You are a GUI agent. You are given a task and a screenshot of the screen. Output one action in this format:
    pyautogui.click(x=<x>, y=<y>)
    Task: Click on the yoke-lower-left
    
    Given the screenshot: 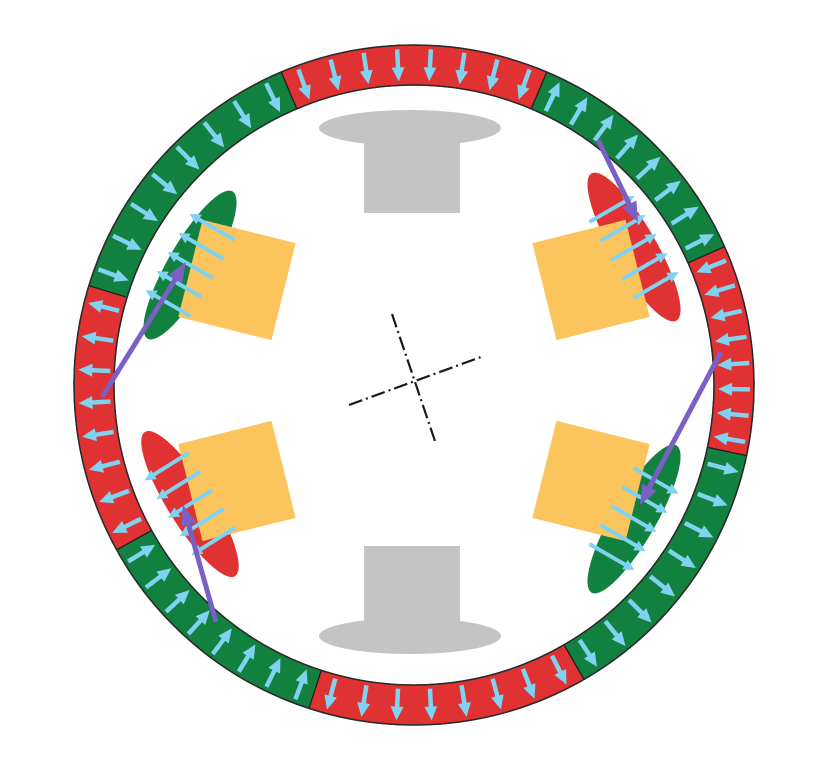 What is the action you would take?
    pyautogui.click(x=218, y=499)
    